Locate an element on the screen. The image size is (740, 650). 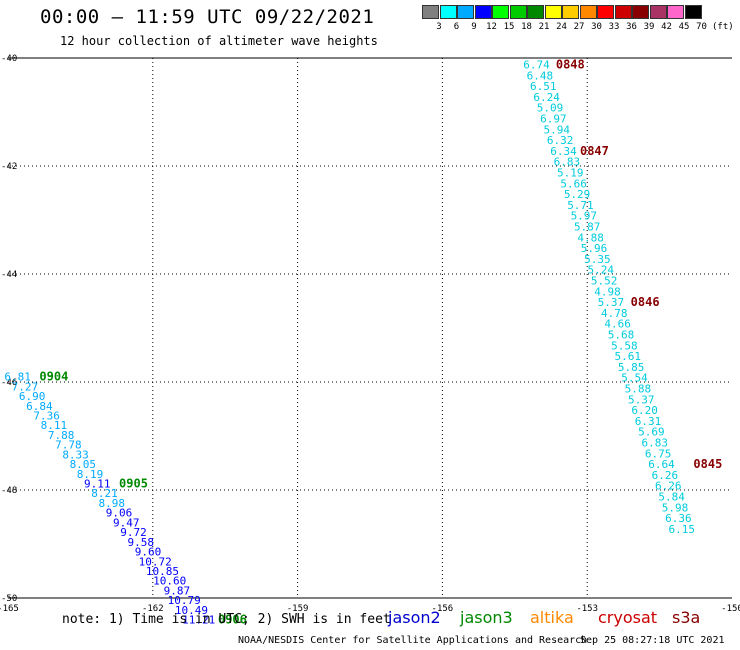
wave-height-label: 6.75 is located at coordinates (658, 453).